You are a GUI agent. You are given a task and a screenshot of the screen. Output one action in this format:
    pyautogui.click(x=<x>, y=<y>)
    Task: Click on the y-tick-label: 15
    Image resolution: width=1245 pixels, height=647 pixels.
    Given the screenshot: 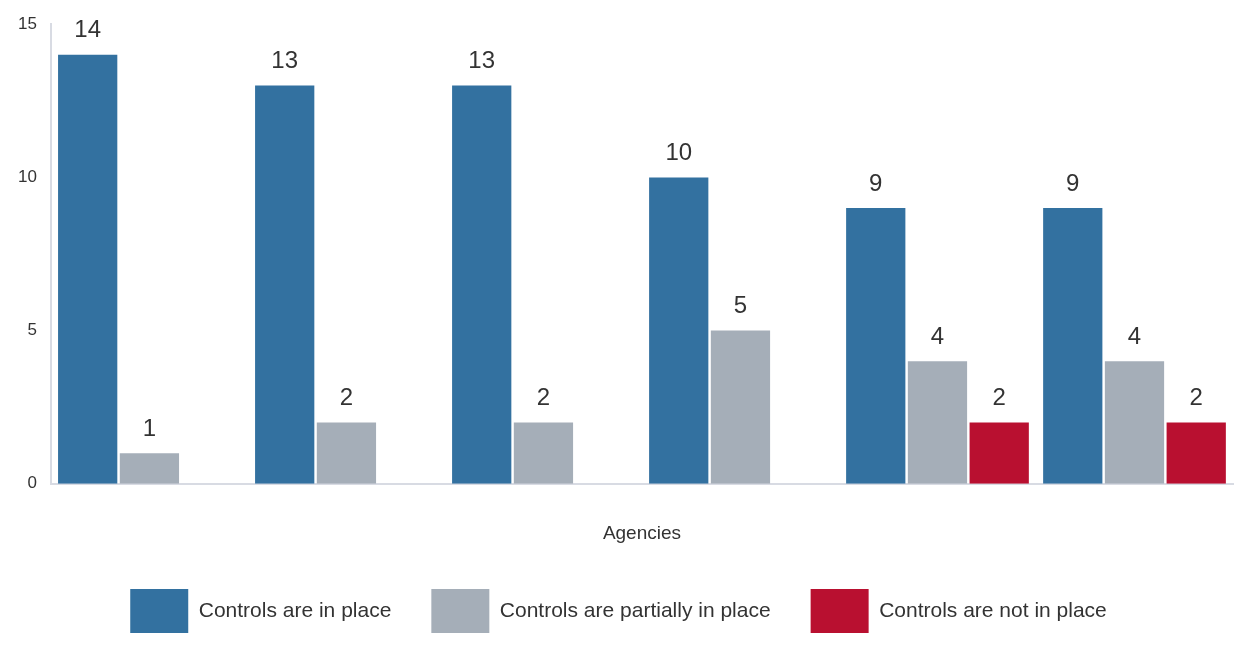 What is the action you would take?
    pyautogui.click(x=27, y=23)
    